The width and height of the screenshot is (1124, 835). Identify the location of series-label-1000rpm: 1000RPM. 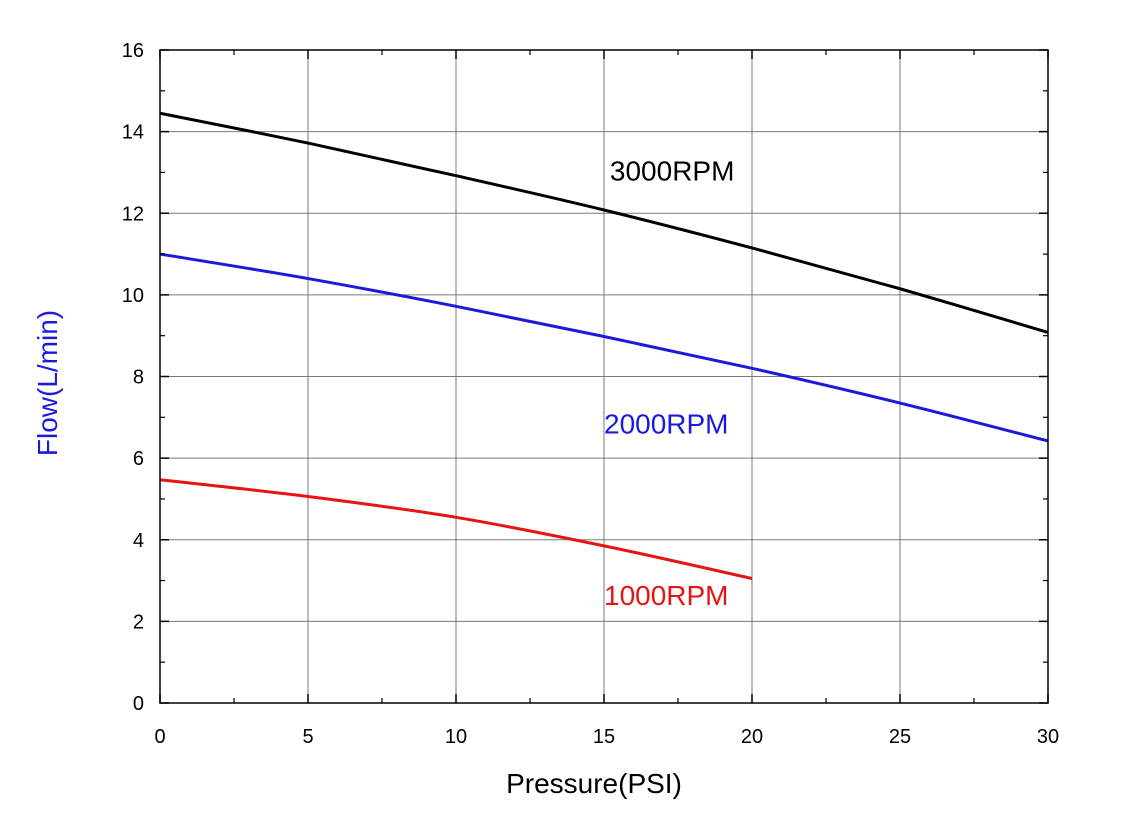
(666, 595).